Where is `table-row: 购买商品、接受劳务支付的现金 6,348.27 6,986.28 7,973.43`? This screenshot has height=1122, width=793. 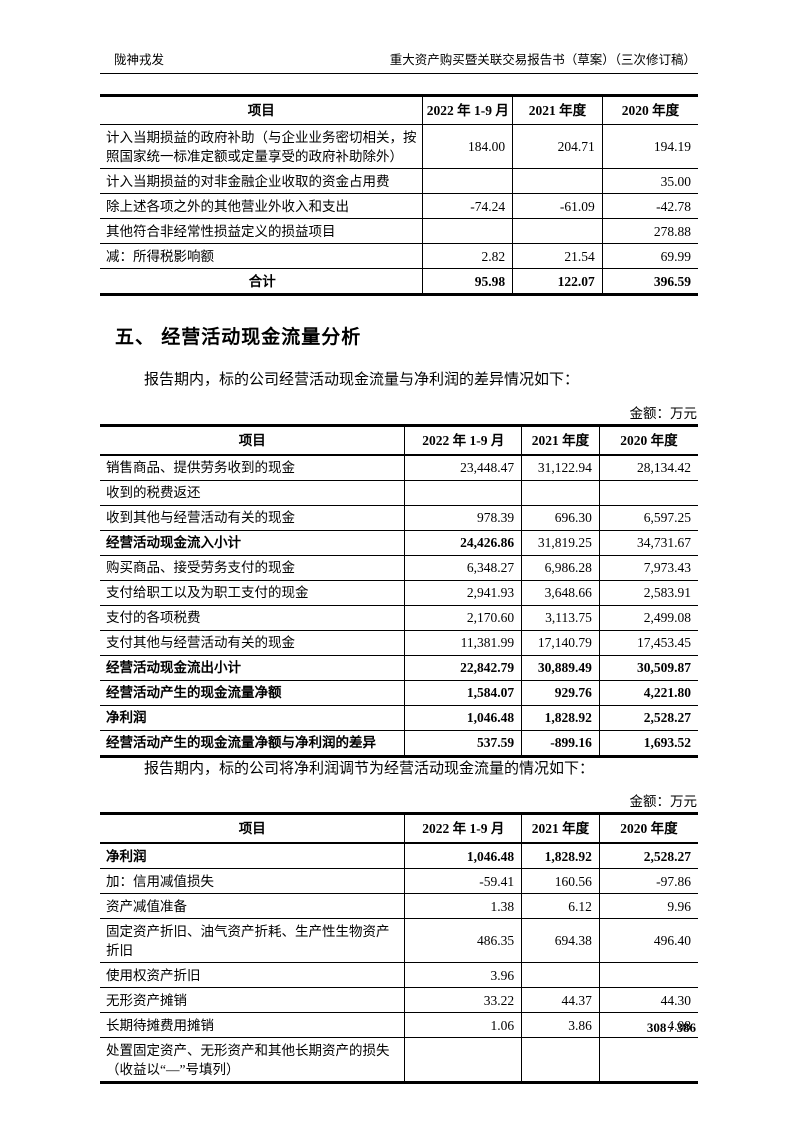 table-row: 购买商品、接受劳务支付的现金 6,348.27 6,986.28 7,973.43 is located at coordinates (399, 568).